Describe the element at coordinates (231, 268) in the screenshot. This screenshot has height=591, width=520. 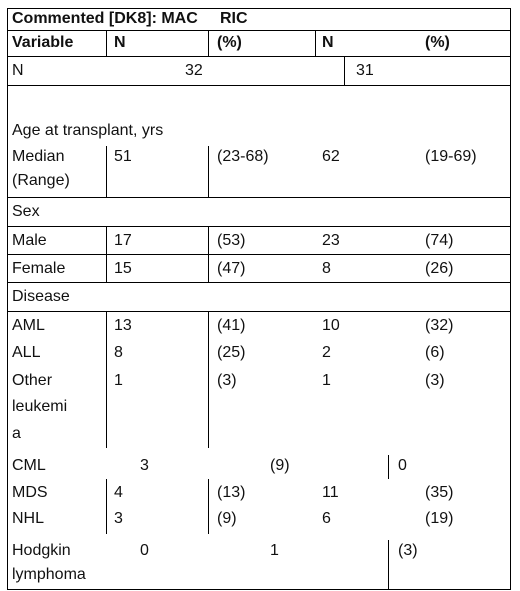
I see `female-mac-pct: (47)` at that location.